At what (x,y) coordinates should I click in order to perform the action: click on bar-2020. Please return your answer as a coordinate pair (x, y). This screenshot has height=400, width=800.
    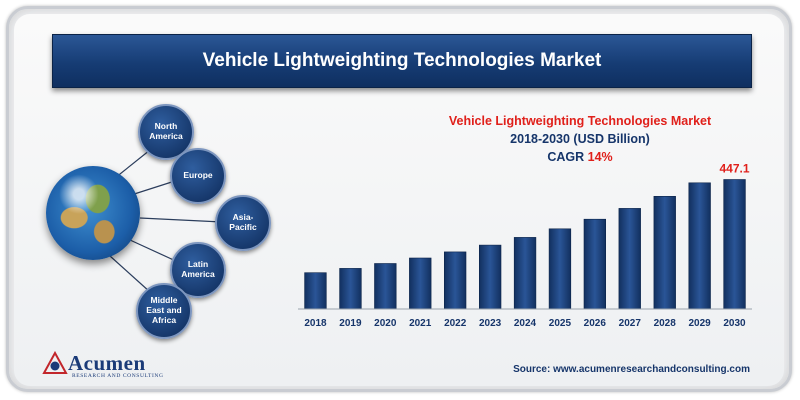
    Looking at the image, I should click on (385, 286).